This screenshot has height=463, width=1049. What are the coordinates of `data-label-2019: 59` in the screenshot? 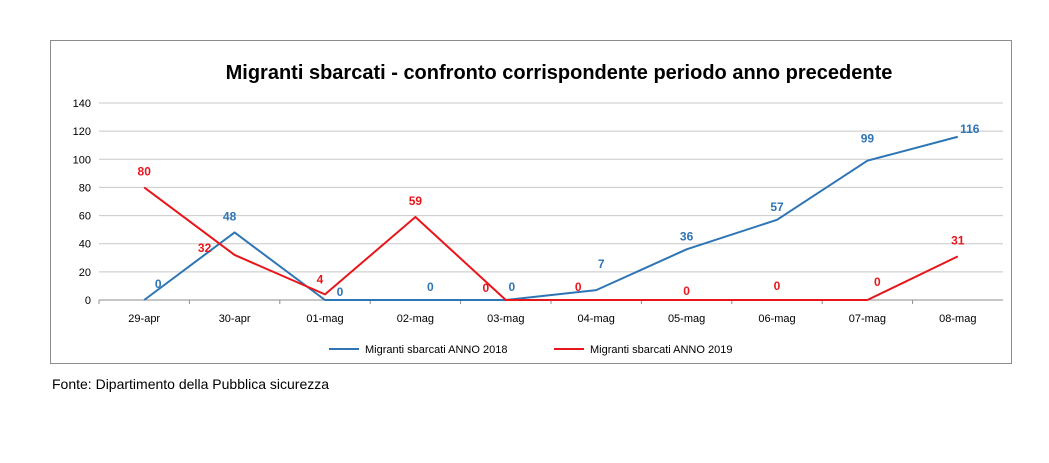 It's located at (416, 201).